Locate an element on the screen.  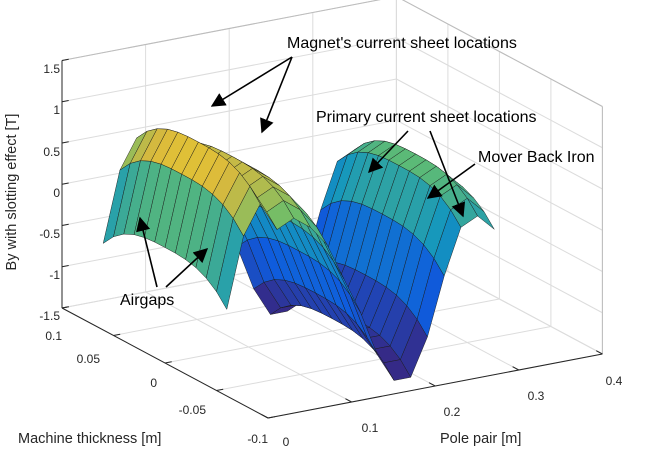
x-tick-label: 0.1 is located at coordinates (370, 428).